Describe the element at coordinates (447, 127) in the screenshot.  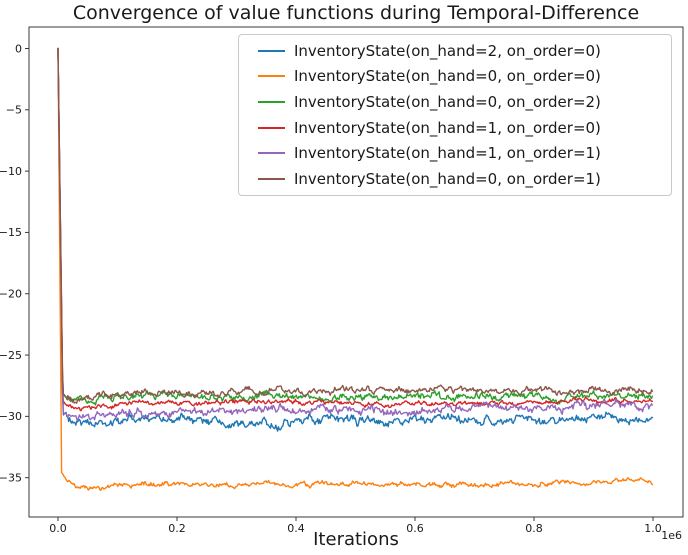
I see `legend-entry-label: InventoryState(on_hand=1, on_order=0)` at that location.